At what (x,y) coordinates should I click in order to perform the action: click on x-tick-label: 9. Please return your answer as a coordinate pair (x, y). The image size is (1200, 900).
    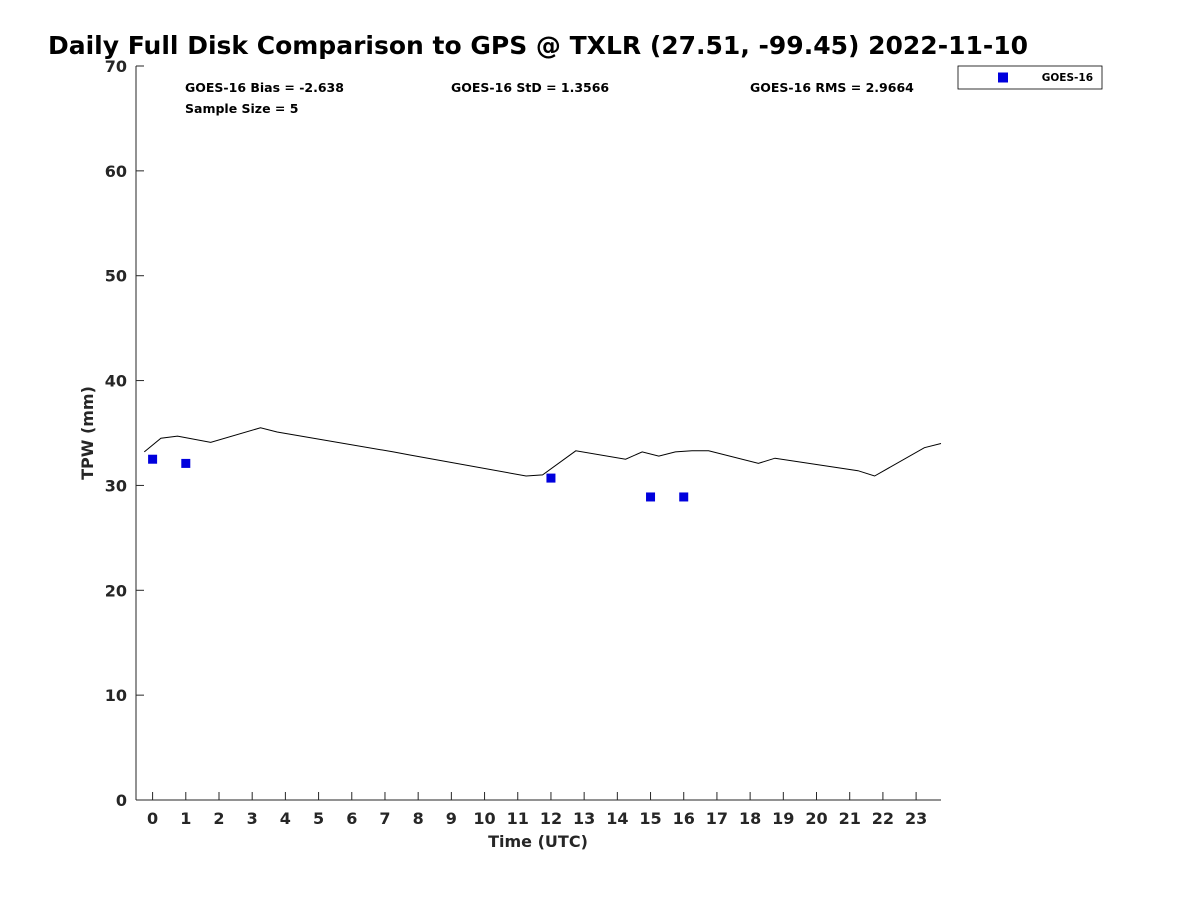
    Looking at the image, I should click on (451, 818).